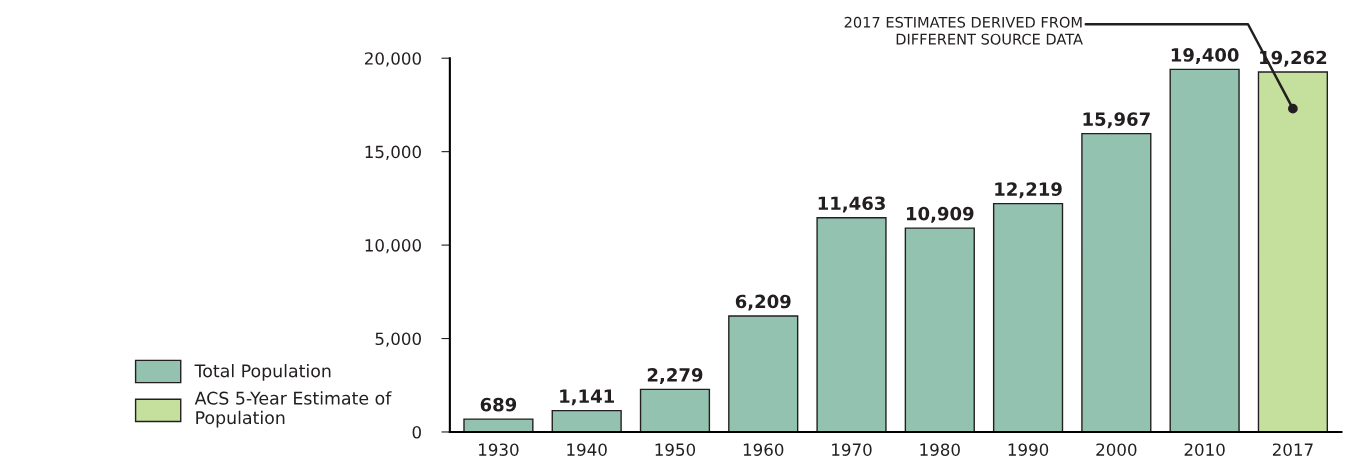 The width and height of the screenshot is (1355, 462). Describe the element at coordinates (393, 246) in the screenshot. I see `y-tick-label: 10,000` at that location.